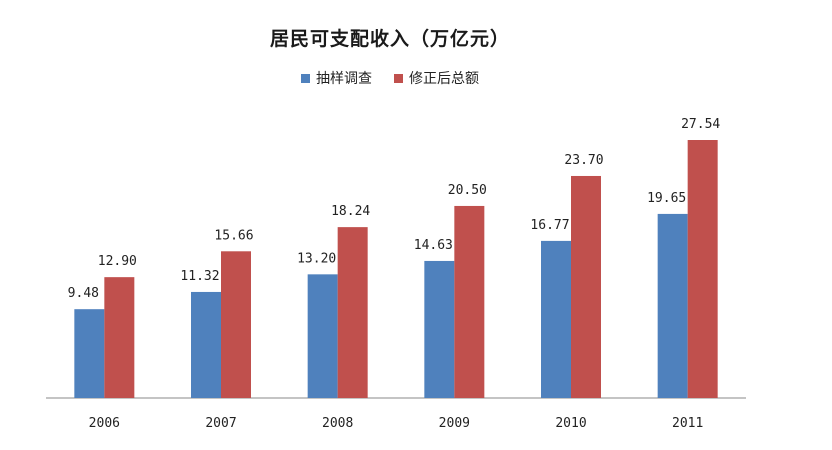 The width and height of the screenshot is (832, 450). What do you see at coordinates (433, 245) in the screenshot?
I see `data-label-series-1-2009: 14.63` at bounding box center [433, 245].